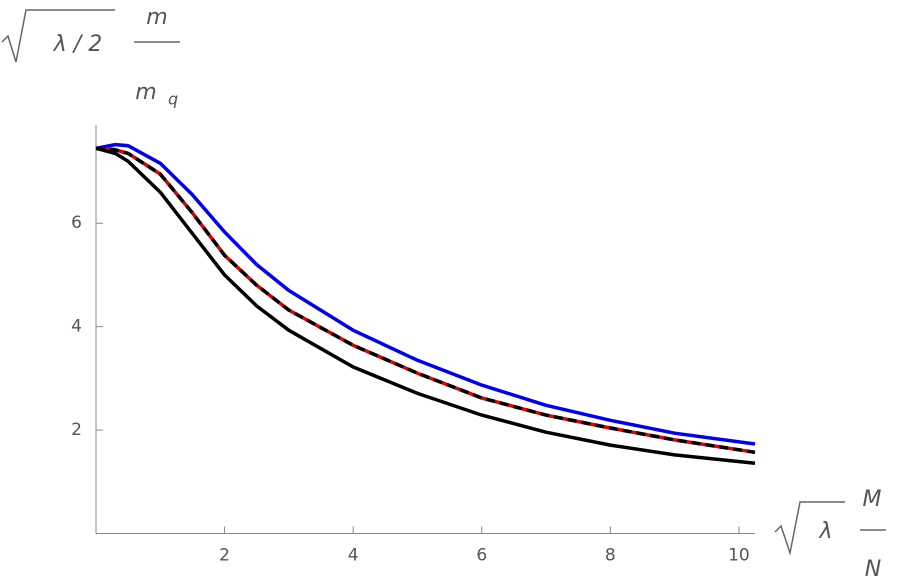 This screenshot has height=587, width=900. What do you see at coordinates (77, 44) in the screenshot?
I see `y-label-radicand: λ / 2` at bounding box center [77, 44].